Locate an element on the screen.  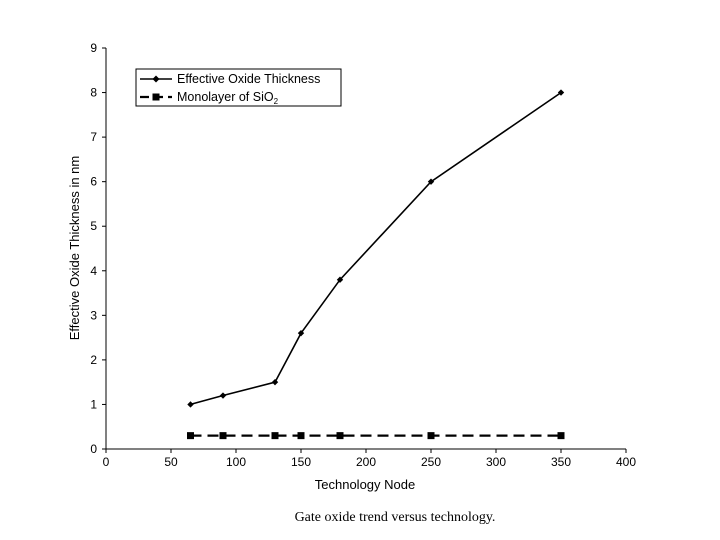
y-tick-label: 8 is located at coordinates (93, 93).